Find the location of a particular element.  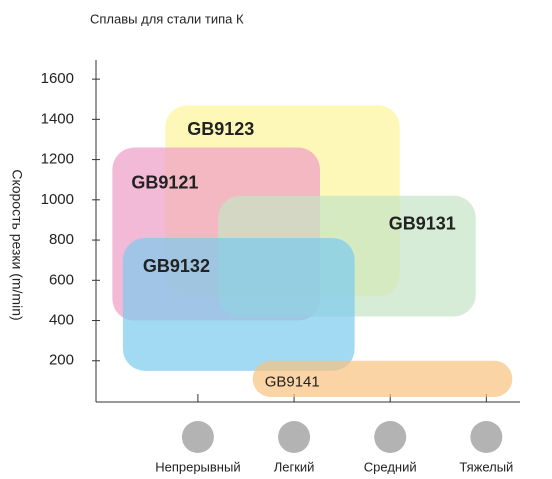

y-tick-label: 200 is located at coordinates (61, 360).